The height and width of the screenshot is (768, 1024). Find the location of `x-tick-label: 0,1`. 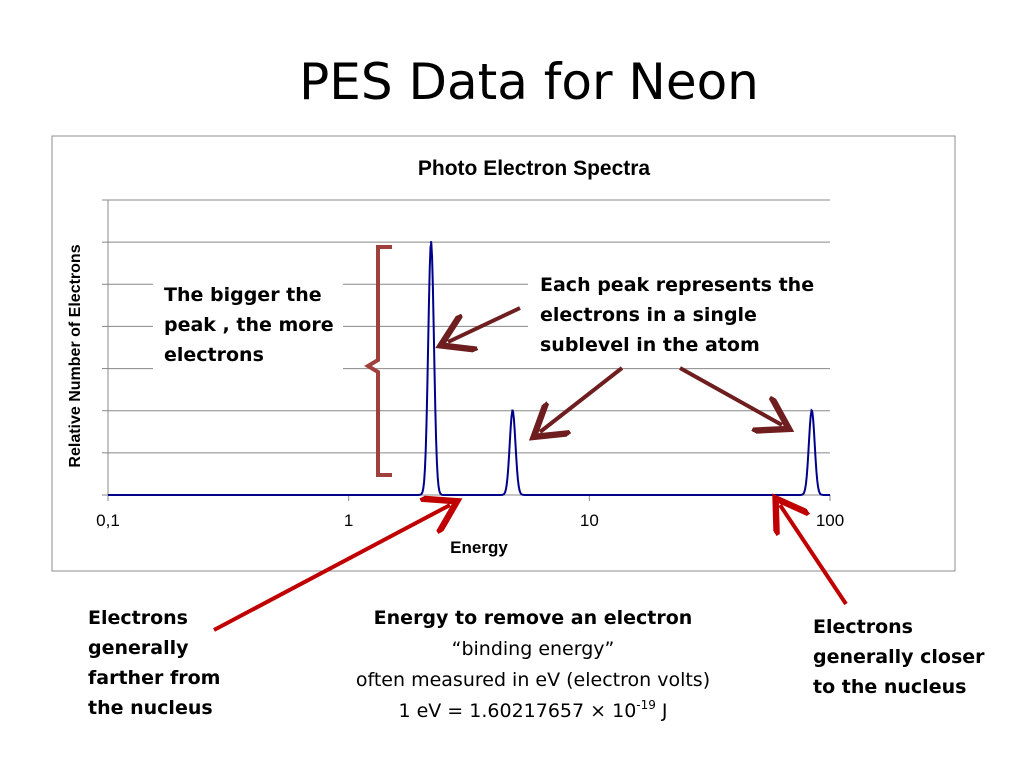

x-tick-label: 0,1 is located at coordinates (108, 520).